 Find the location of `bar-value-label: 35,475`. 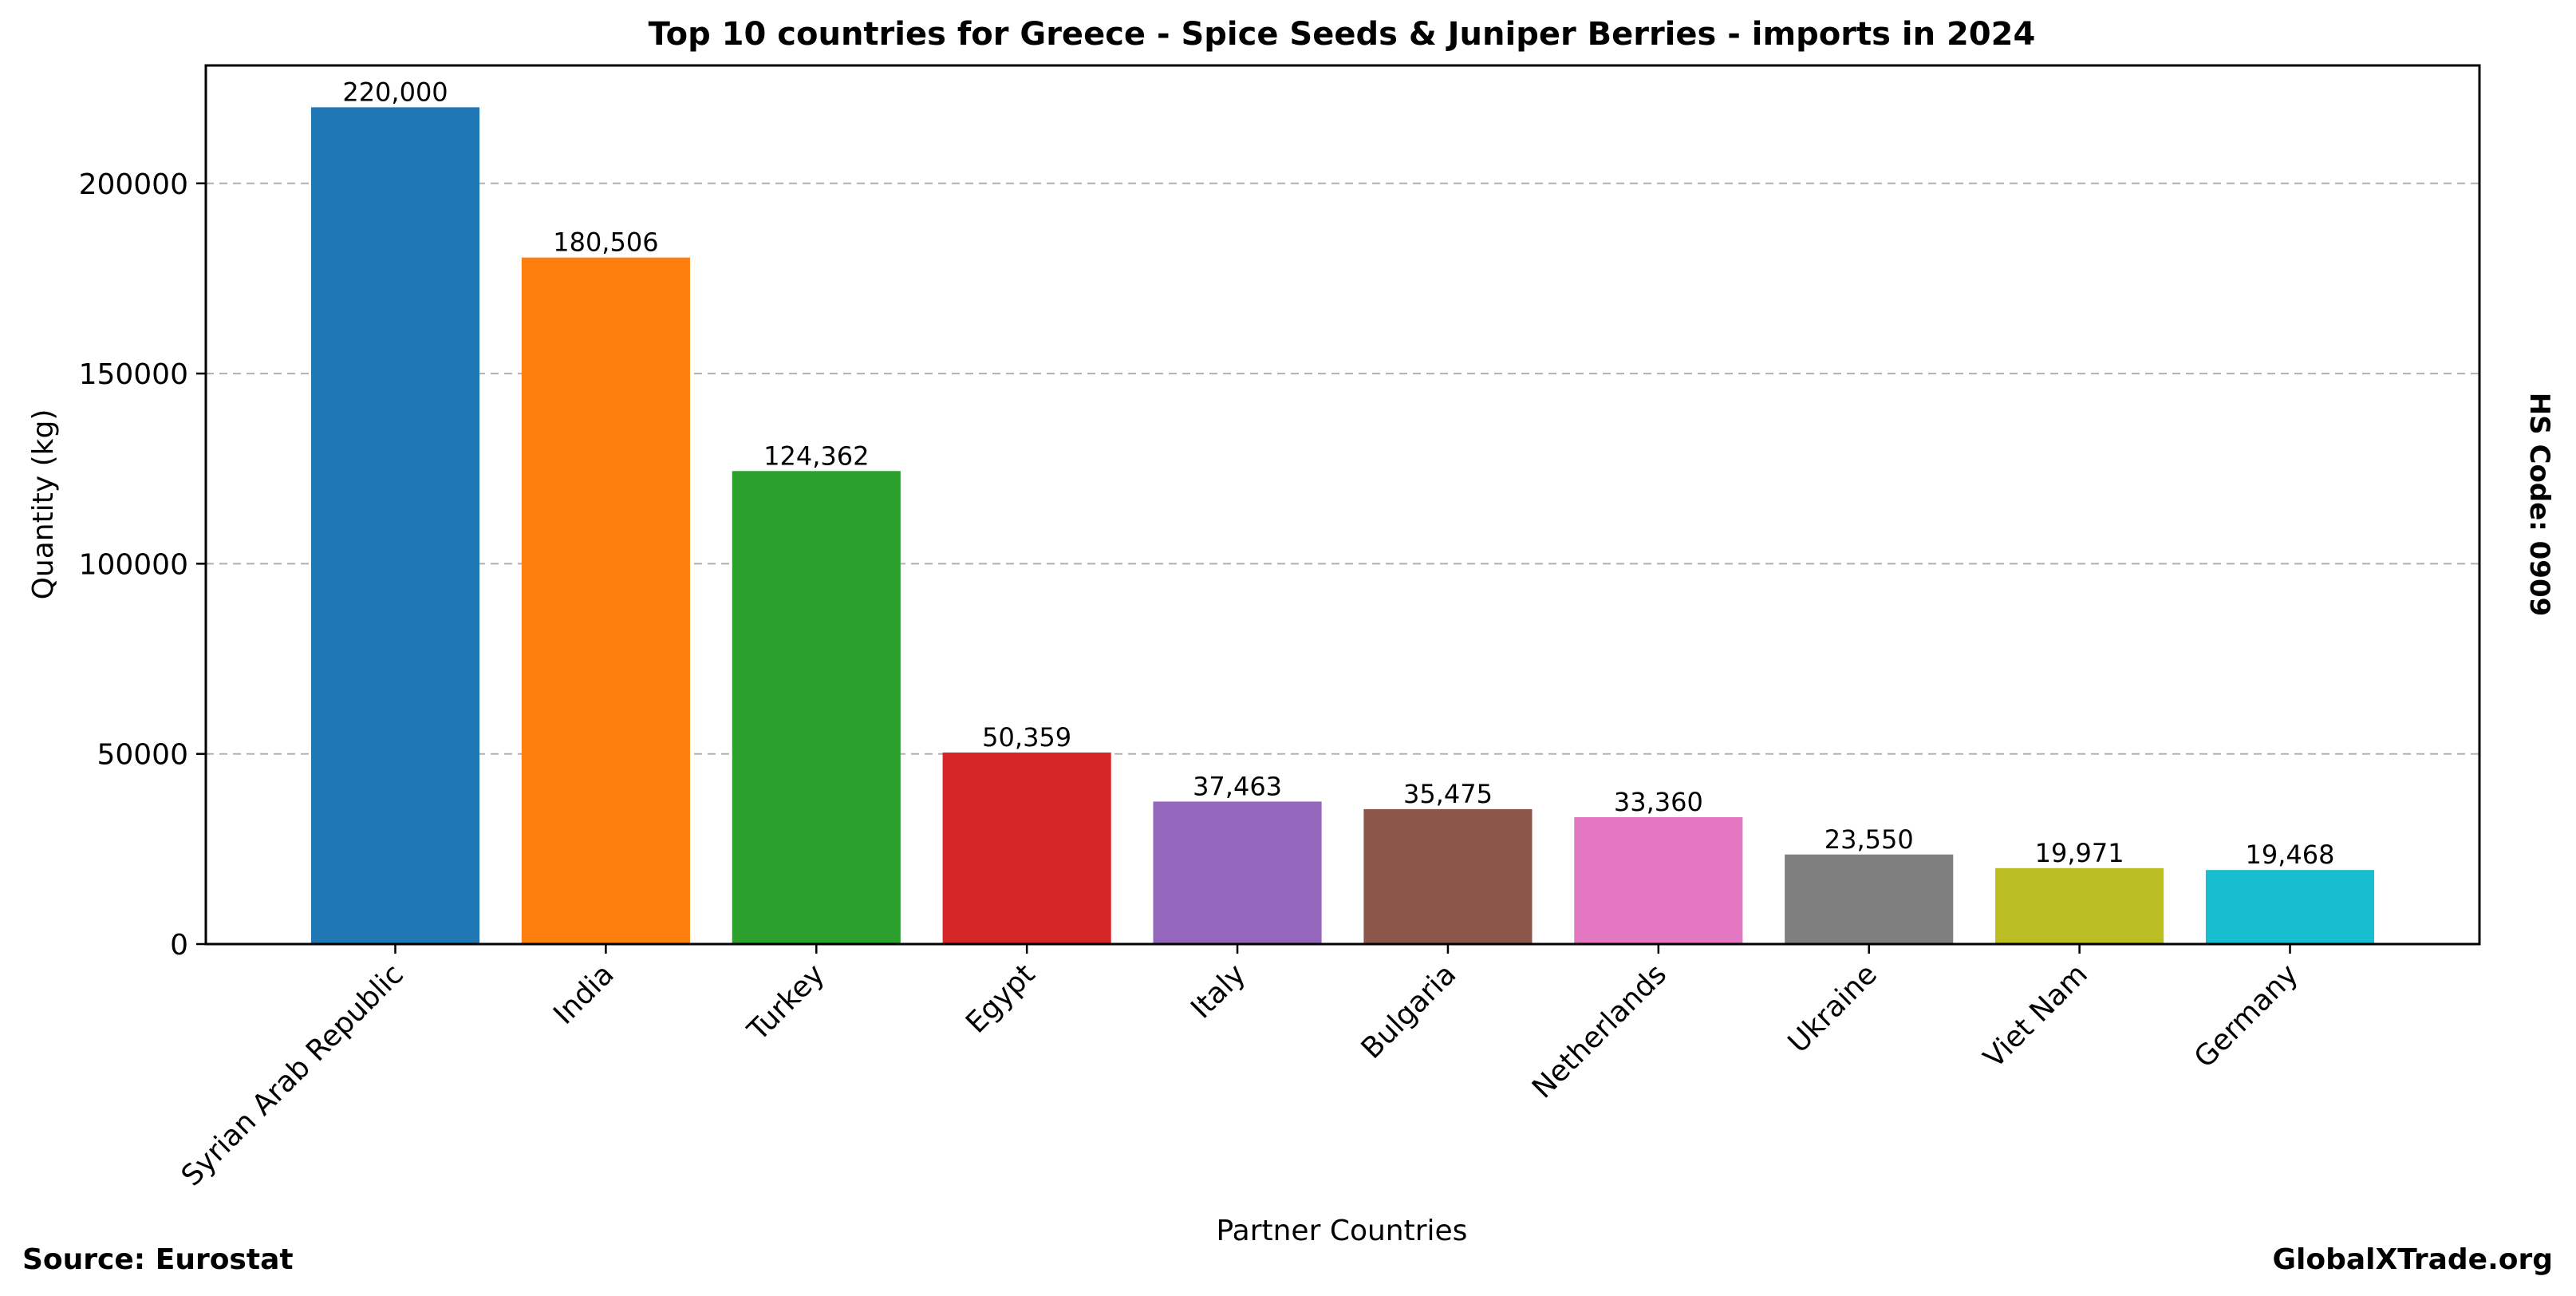

bar-value-label: 35,475 is located at coordinates (1448, 794).